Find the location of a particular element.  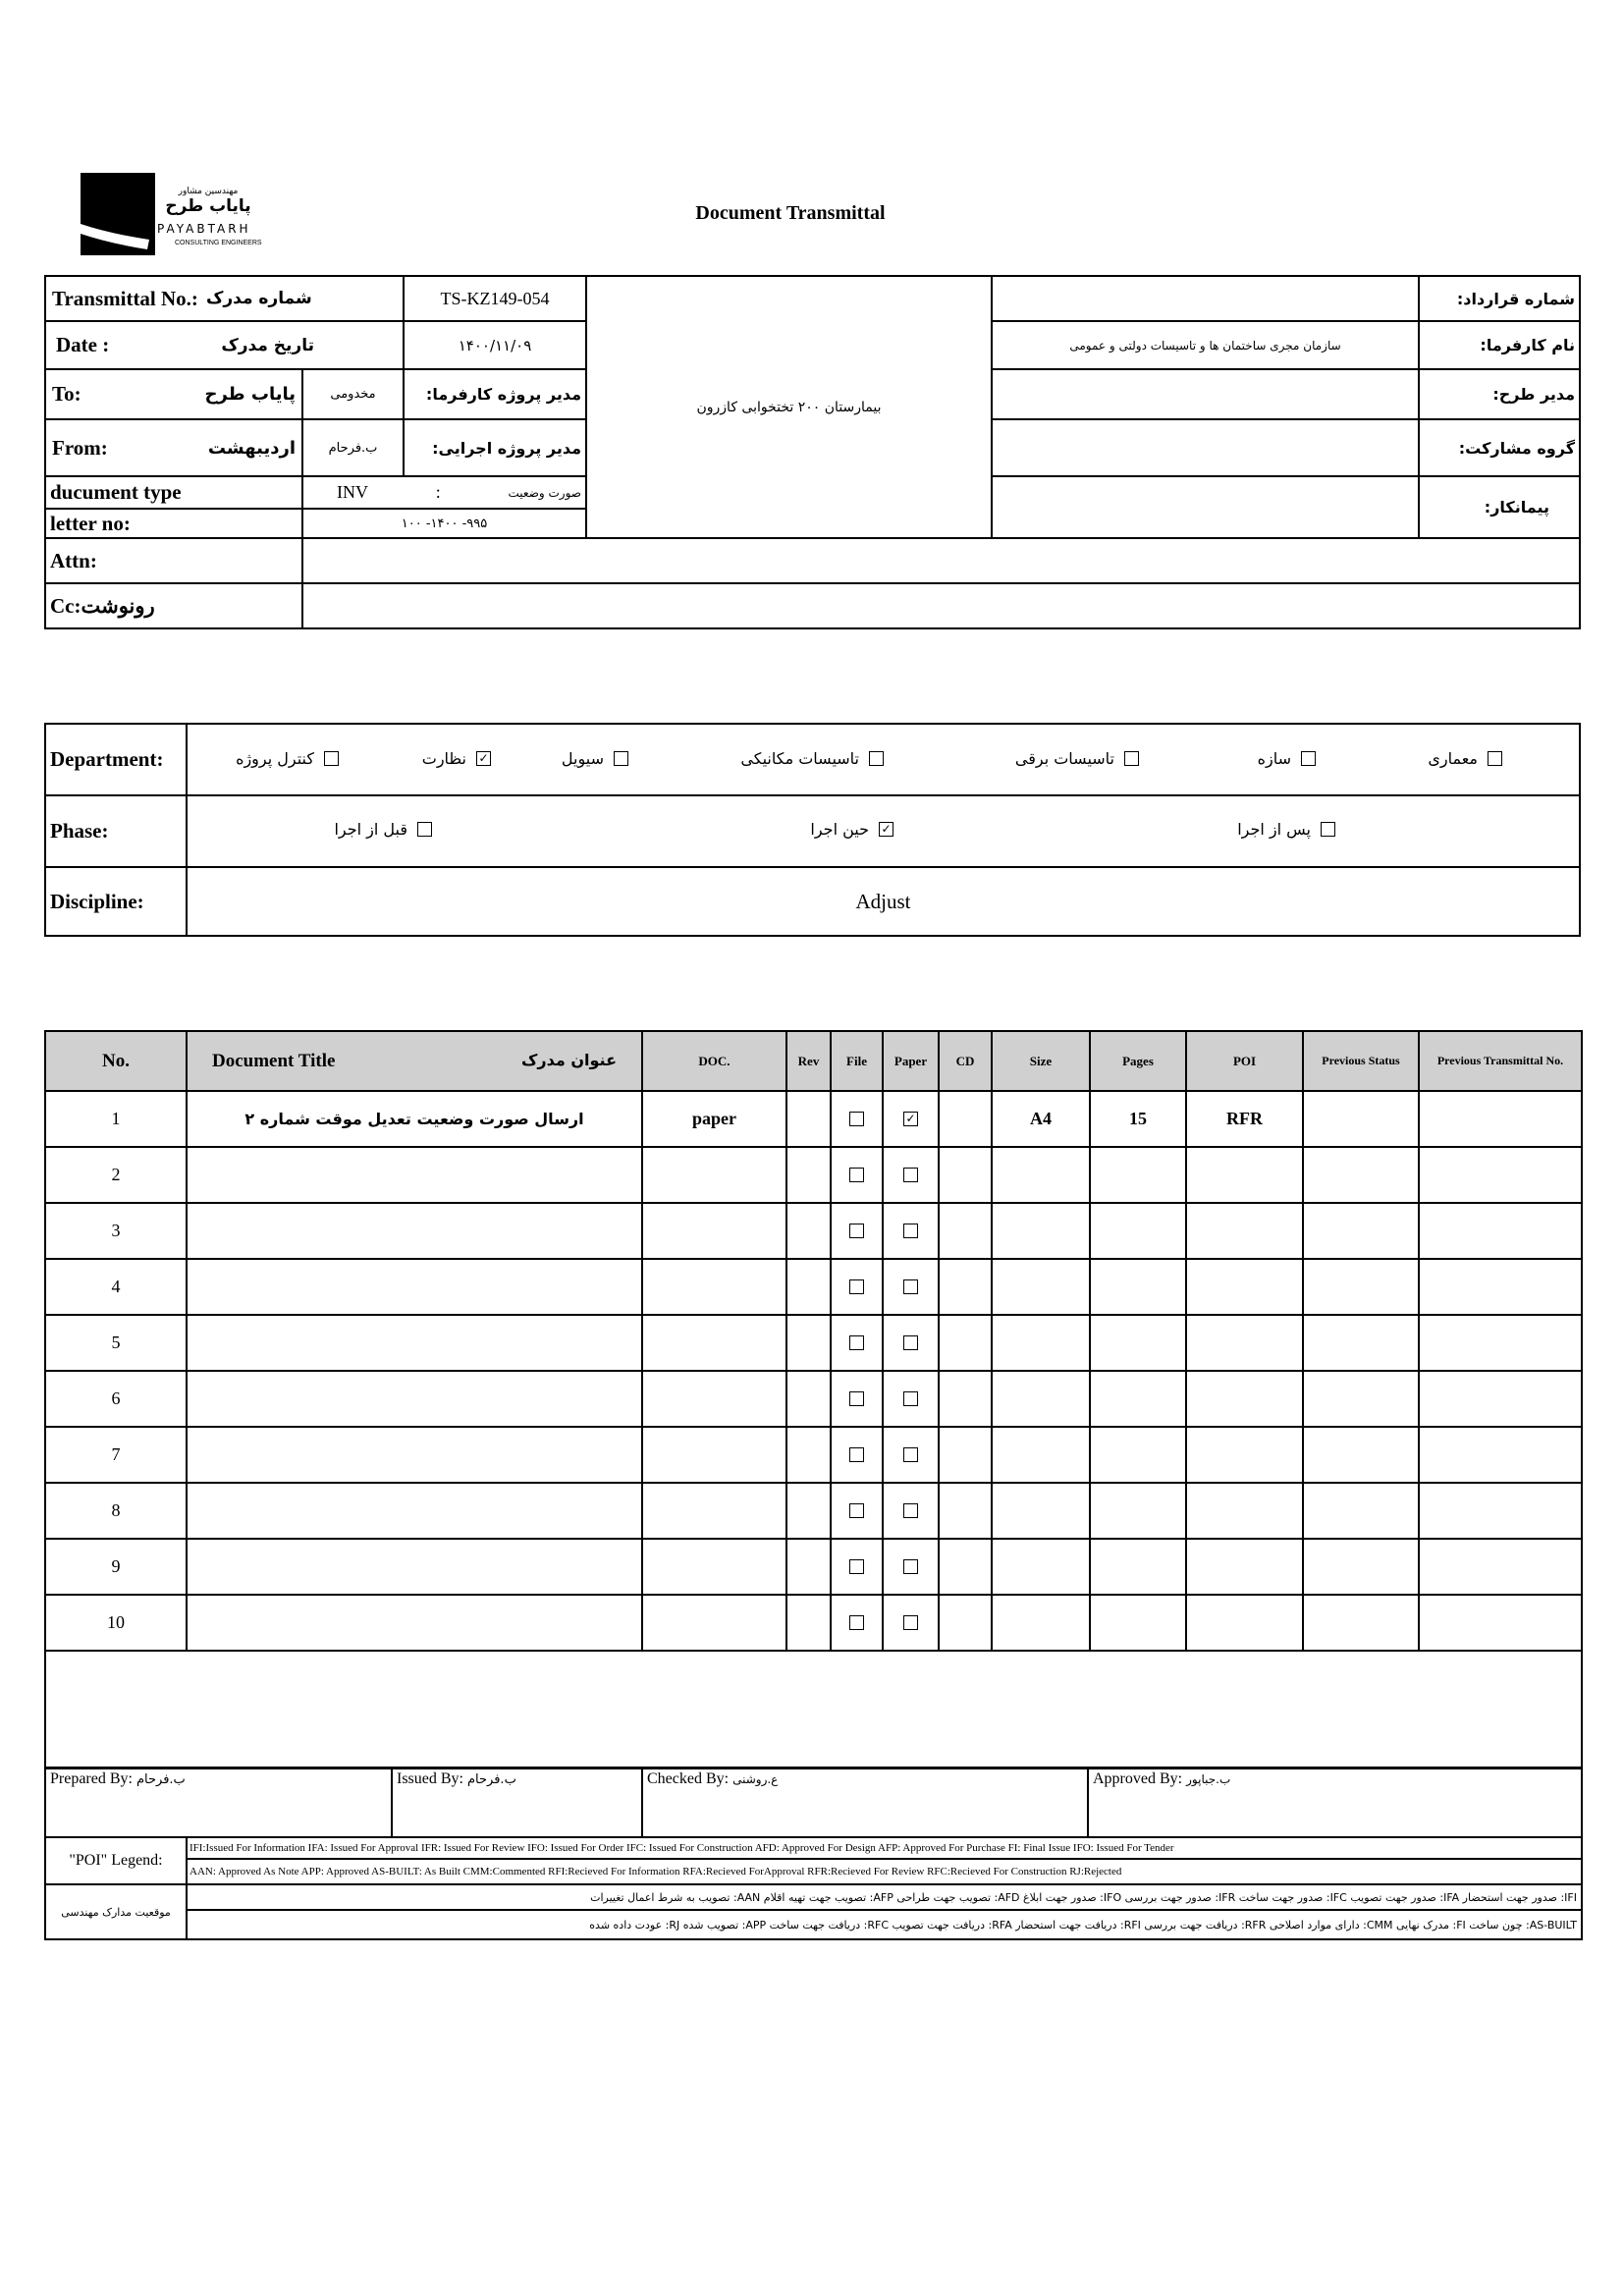

remarks-cell is located at coordinates (813, 1710).